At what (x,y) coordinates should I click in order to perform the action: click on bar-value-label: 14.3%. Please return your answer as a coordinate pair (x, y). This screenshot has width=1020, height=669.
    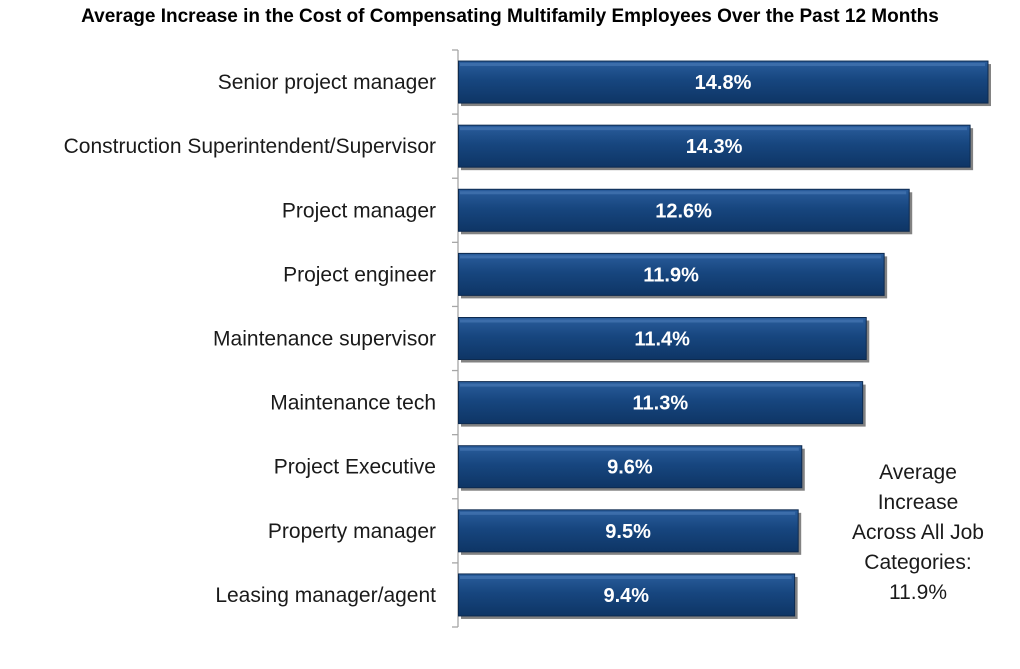
    Looking at the image, I should click on (714, 147).